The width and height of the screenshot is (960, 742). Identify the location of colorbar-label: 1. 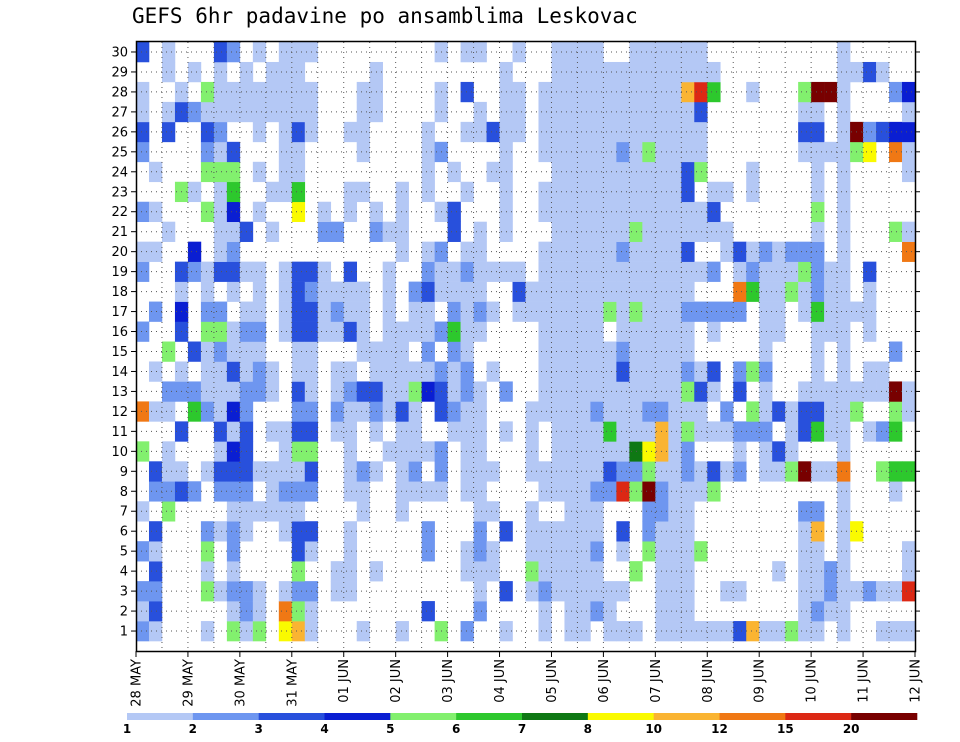
(127, 729).